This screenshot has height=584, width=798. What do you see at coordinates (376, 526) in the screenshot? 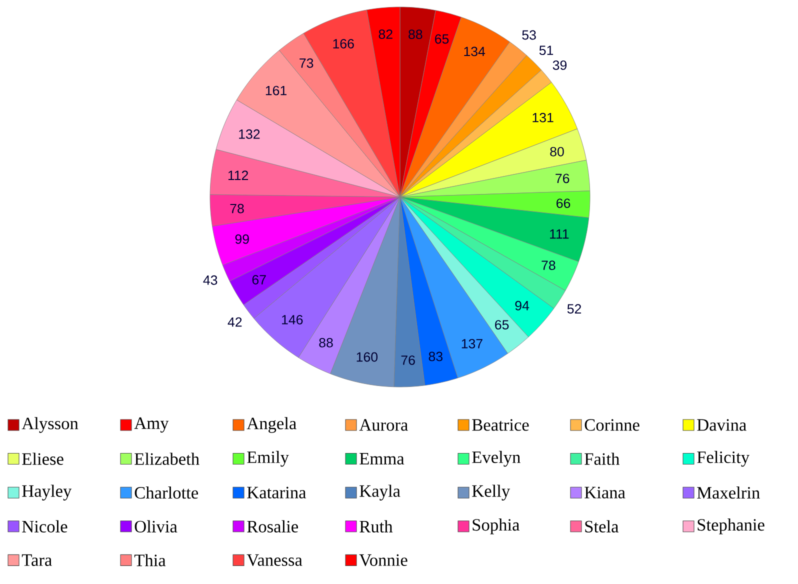
I see `legend-label: Ruth` at bounding box center [376, 526].